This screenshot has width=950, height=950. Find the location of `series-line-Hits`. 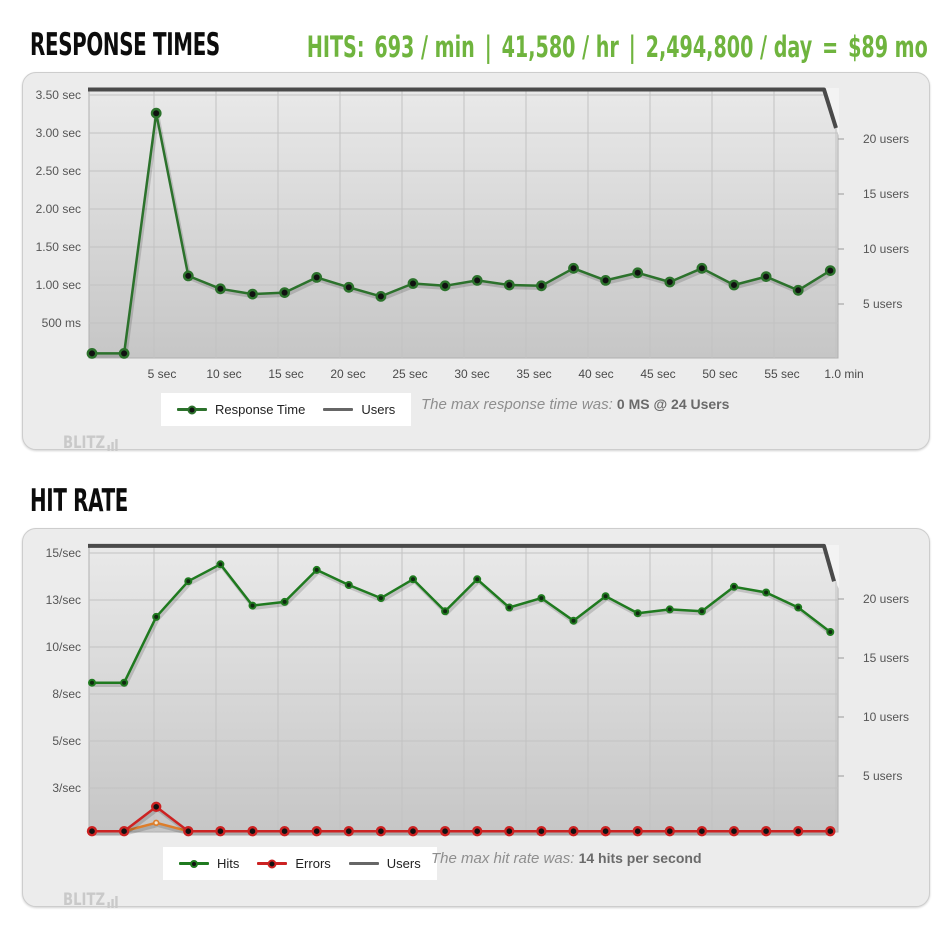

series-line-Hits is located at coordinates (462, 623).